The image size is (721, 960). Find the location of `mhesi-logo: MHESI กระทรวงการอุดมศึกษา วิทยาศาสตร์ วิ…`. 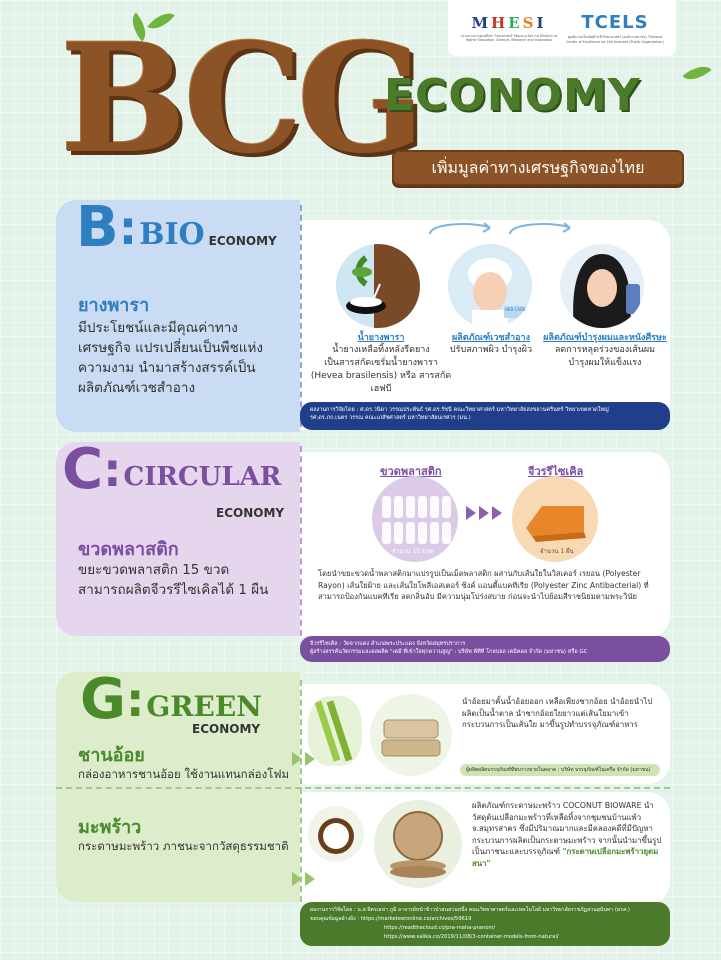

mhesi-logo: MHESI กระทรวงการอุดมศึกษา วิทยาศาสตร์ วิ… is located at coordinates (509, 28).